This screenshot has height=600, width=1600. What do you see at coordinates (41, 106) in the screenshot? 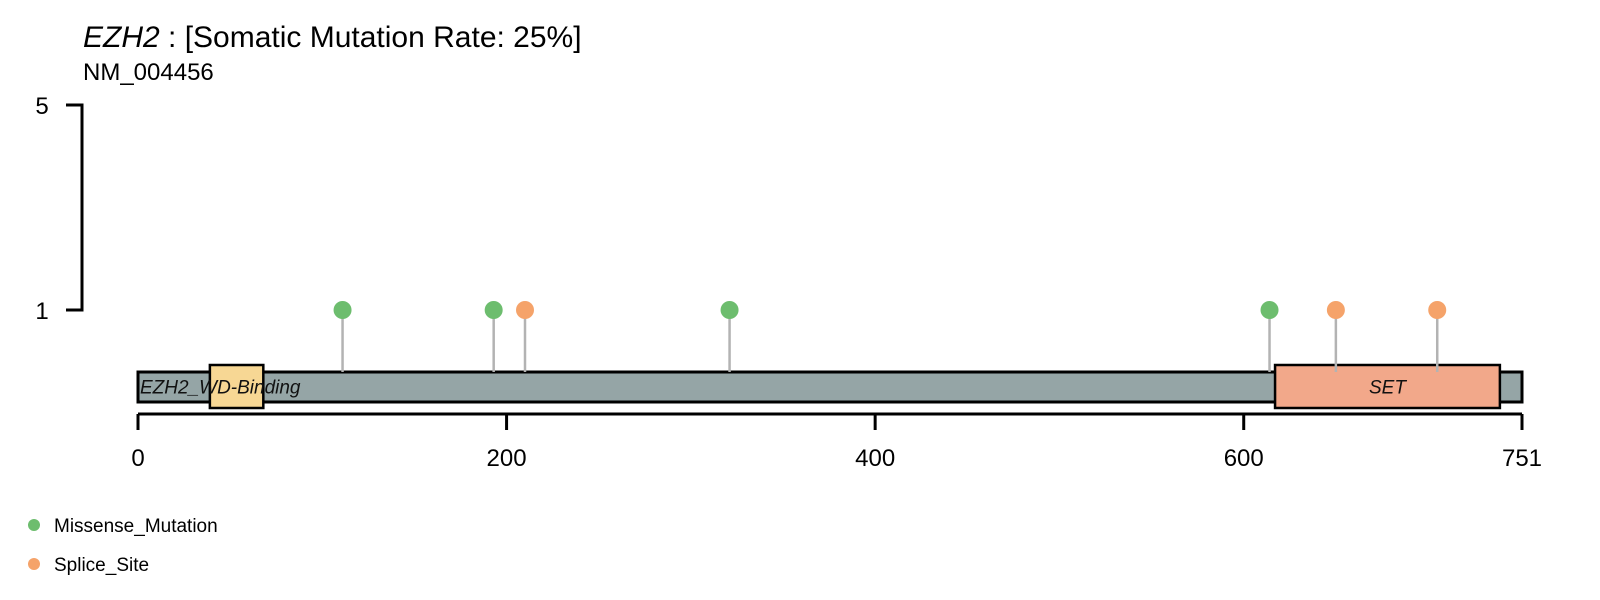
I see `y-tick-label: 5` at bounding box center [41, 106].